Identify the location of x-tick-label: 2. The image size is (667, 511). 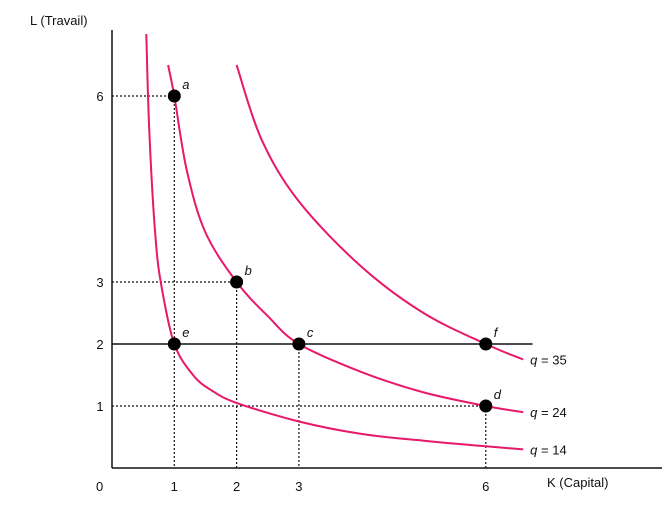
(236, 486).